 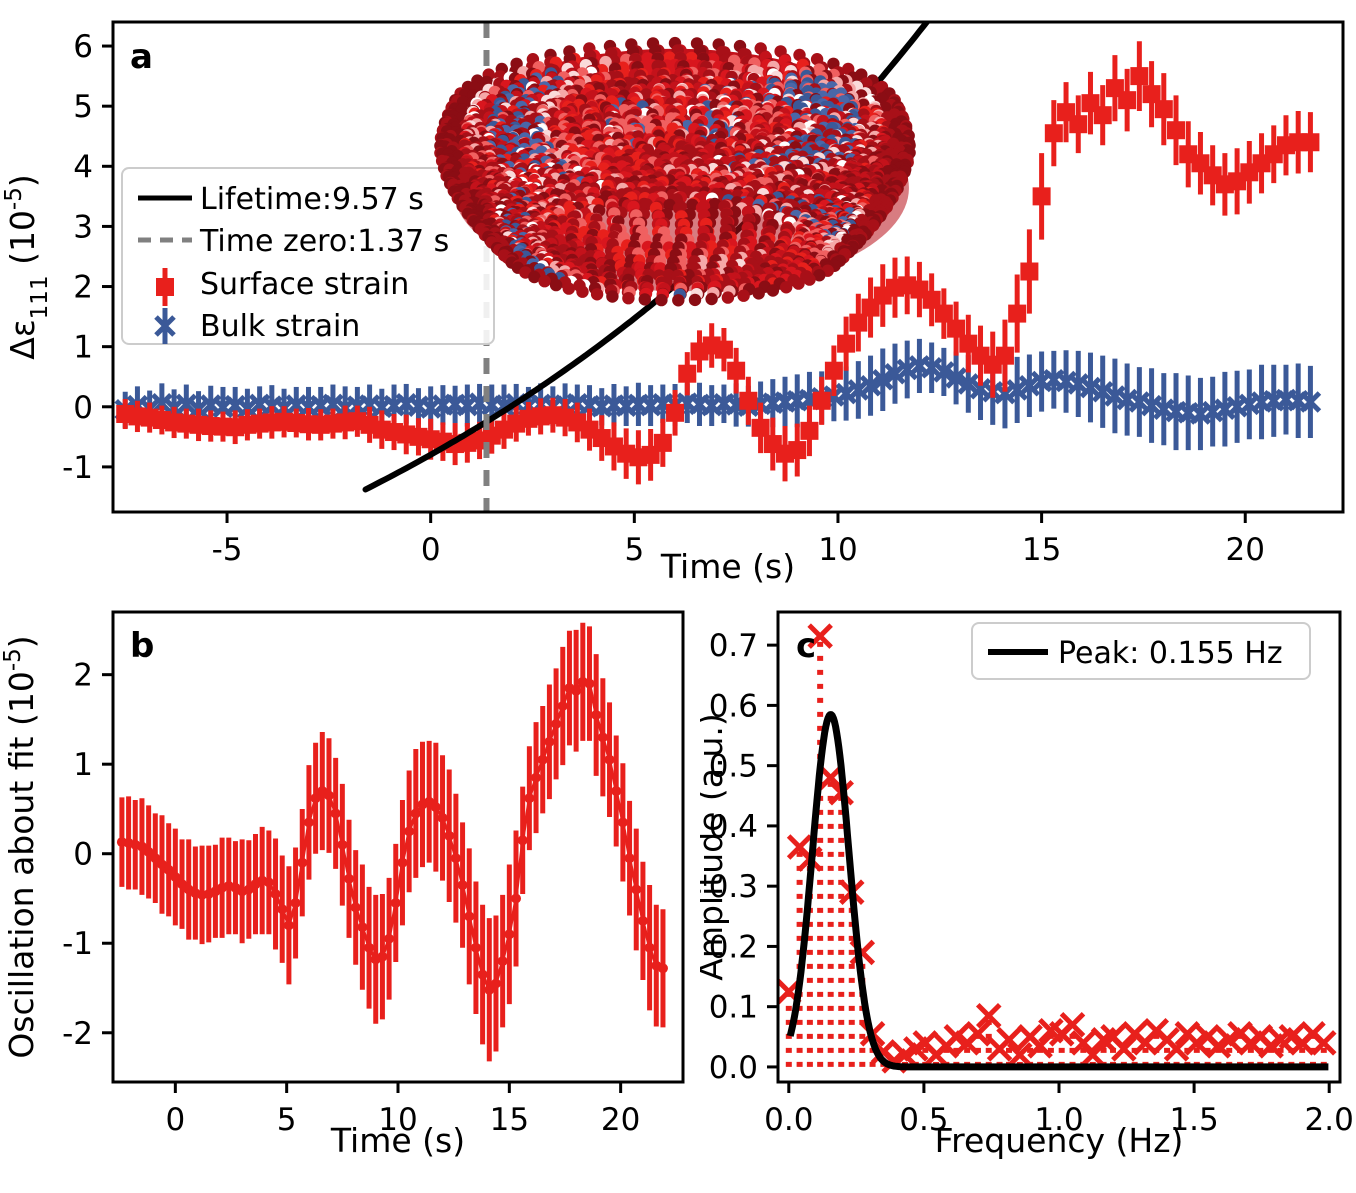 What do you see at coordinates (83, 167) in the screenshot?
I see `y-tick-label: 4` at bounding box center [83, 167].